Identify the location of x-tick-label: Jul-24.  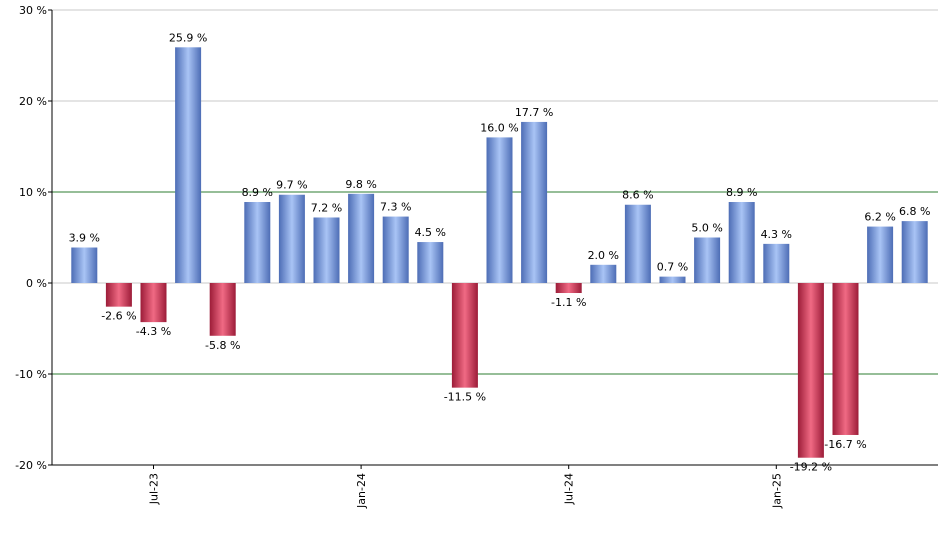
(569, 489).